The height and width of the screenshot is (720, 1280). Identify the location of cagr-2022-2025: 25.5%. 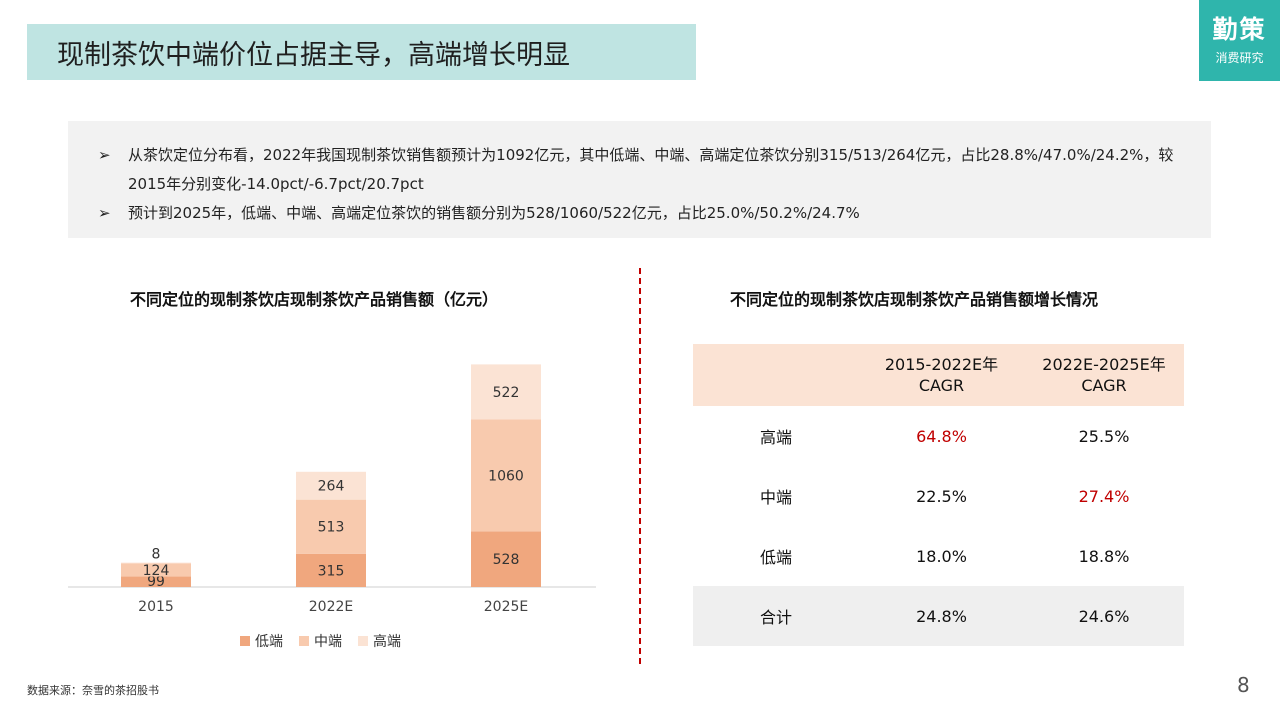
(1104, 436).